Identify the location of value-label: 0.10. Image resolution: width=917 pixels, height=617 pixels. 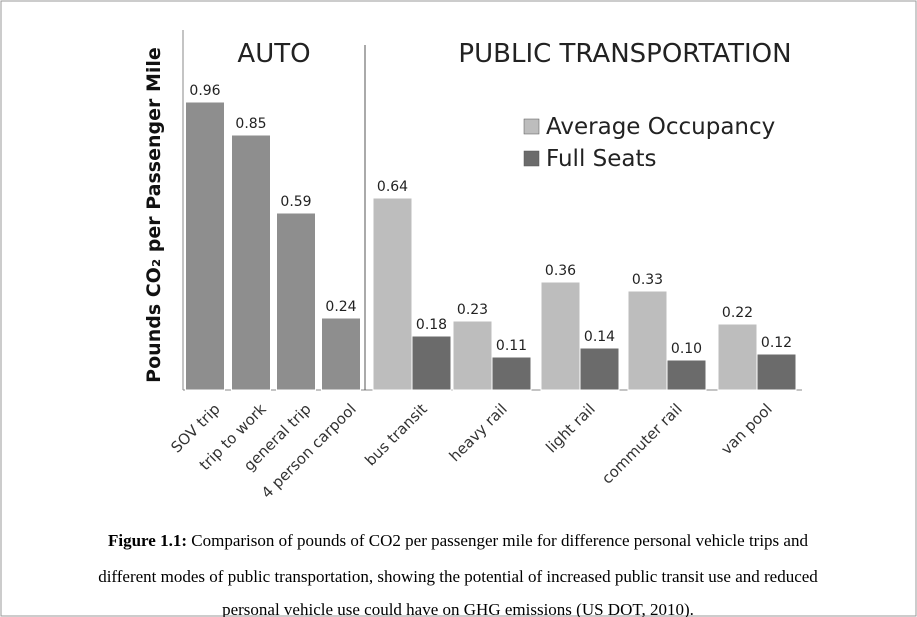
(686, 349).